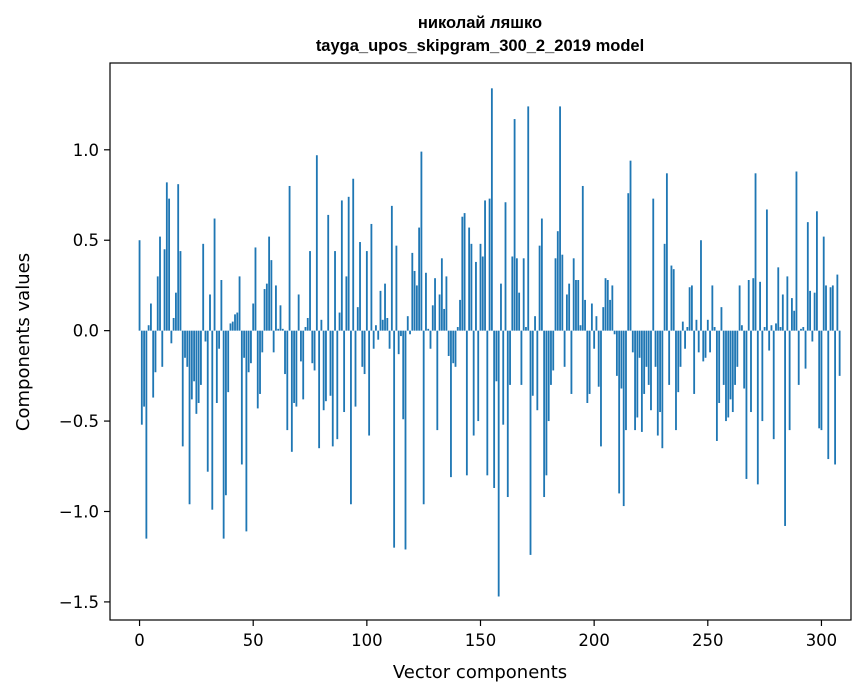  What do you see at coordinates (86, 331) in the screenshot?
I see `y-tick-label: 0.0` at bounding box center [86, 331].